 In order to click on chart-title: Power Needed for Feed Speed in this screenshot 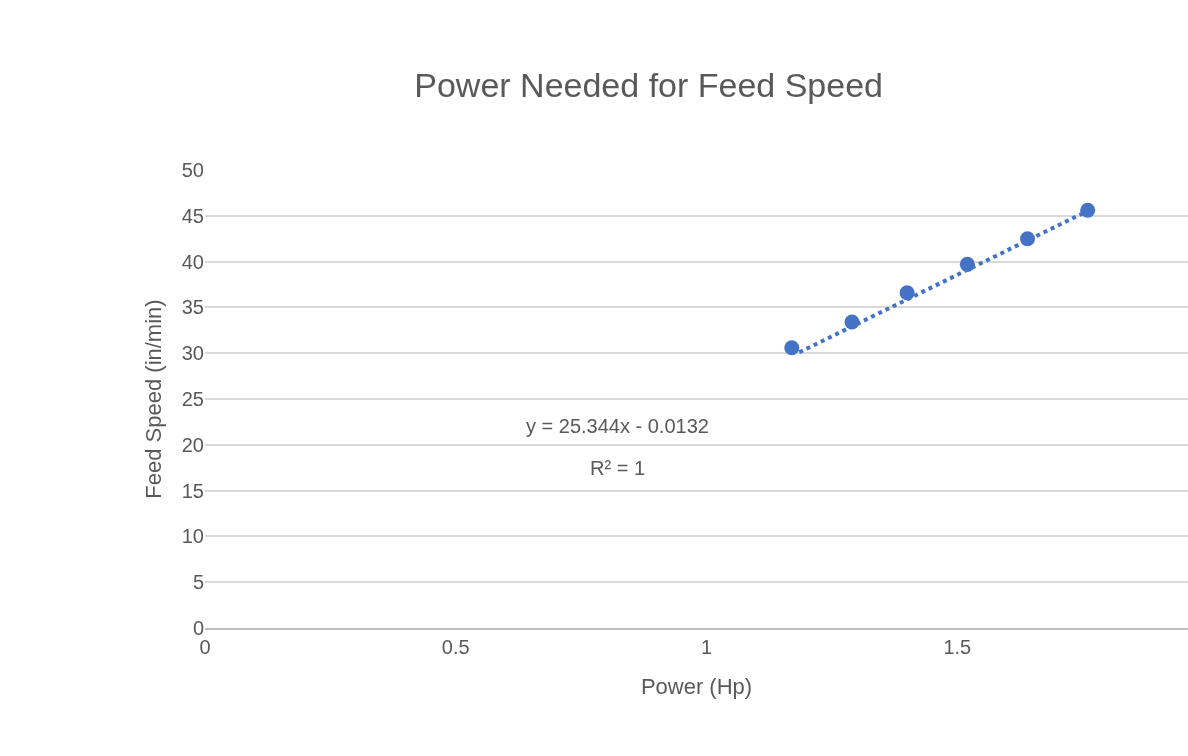, I will do `click(649, 85)`.